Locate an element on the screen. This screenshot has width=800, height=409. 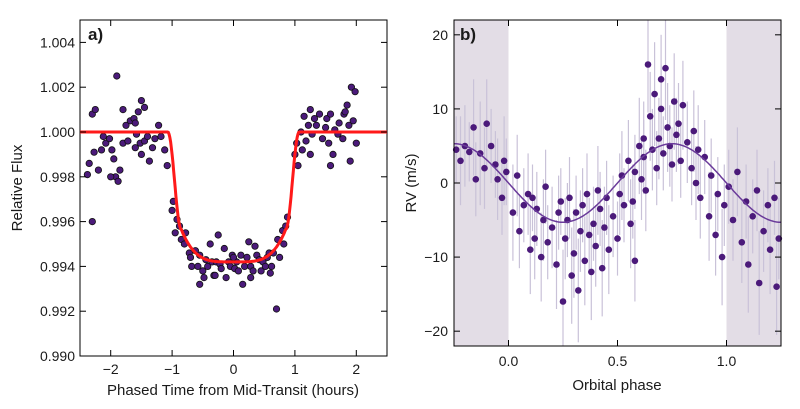
x-tick-label: 0 is located at coordinates (234, 369).